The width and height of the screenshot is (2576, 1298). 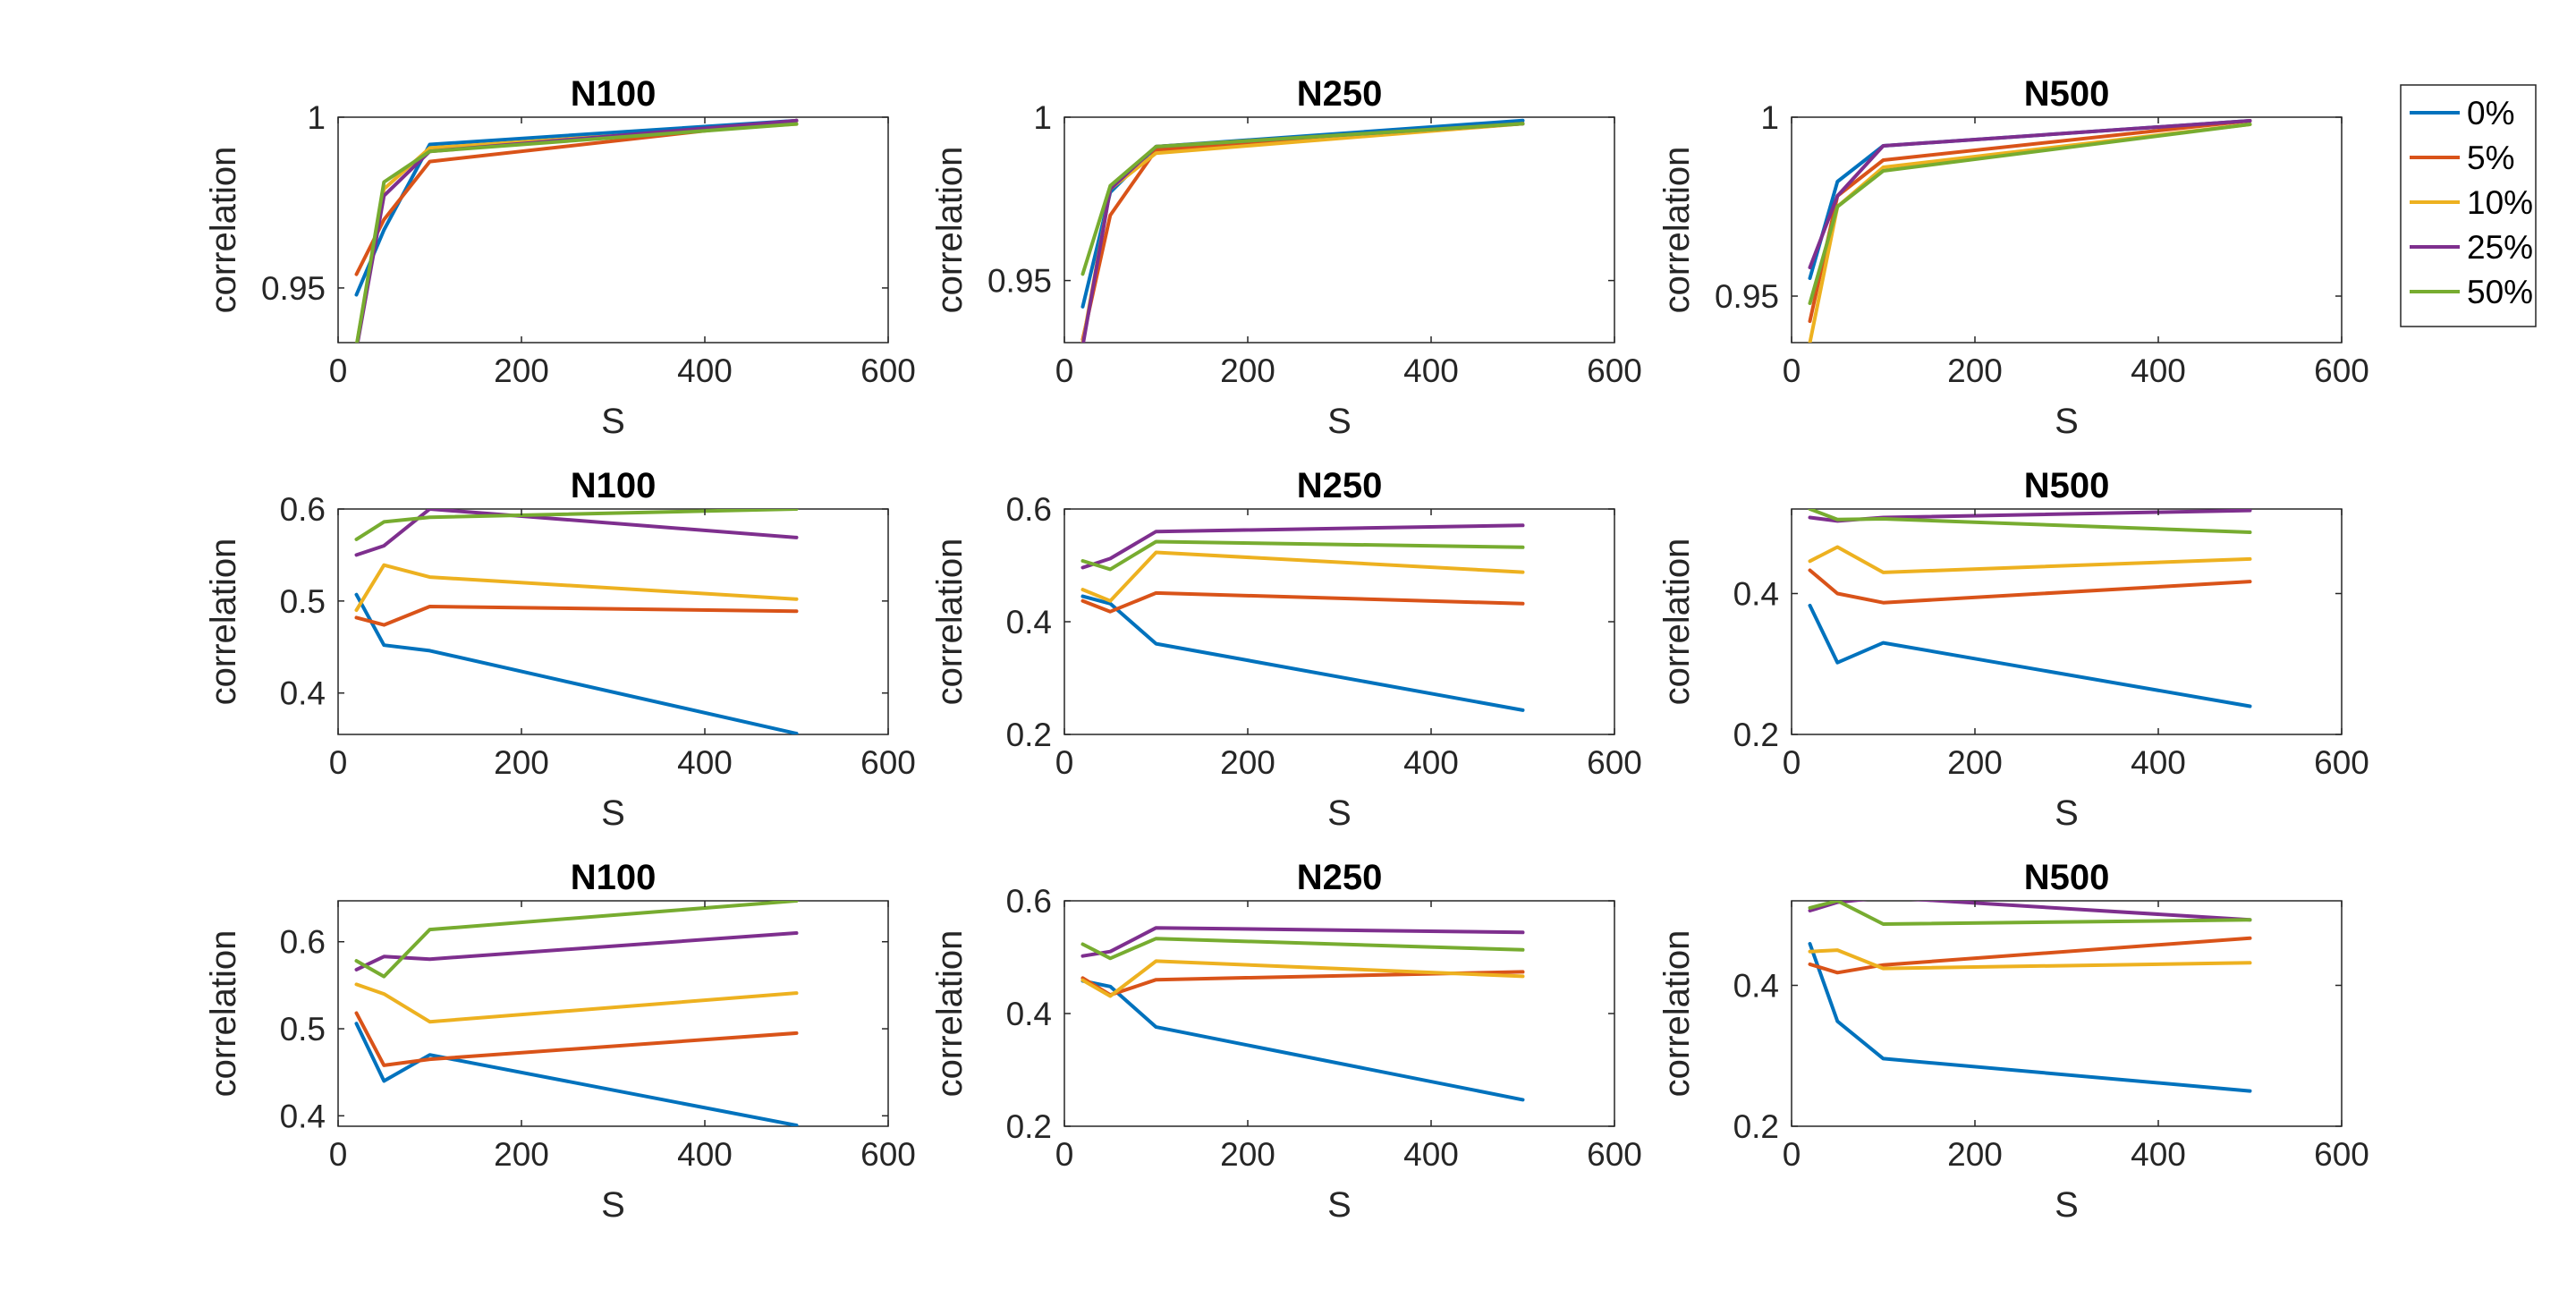 What do you see at coordinates (2500, 203) in the screenshot?
I see `legend-label: 10%` at bounding box center [2500, 203].